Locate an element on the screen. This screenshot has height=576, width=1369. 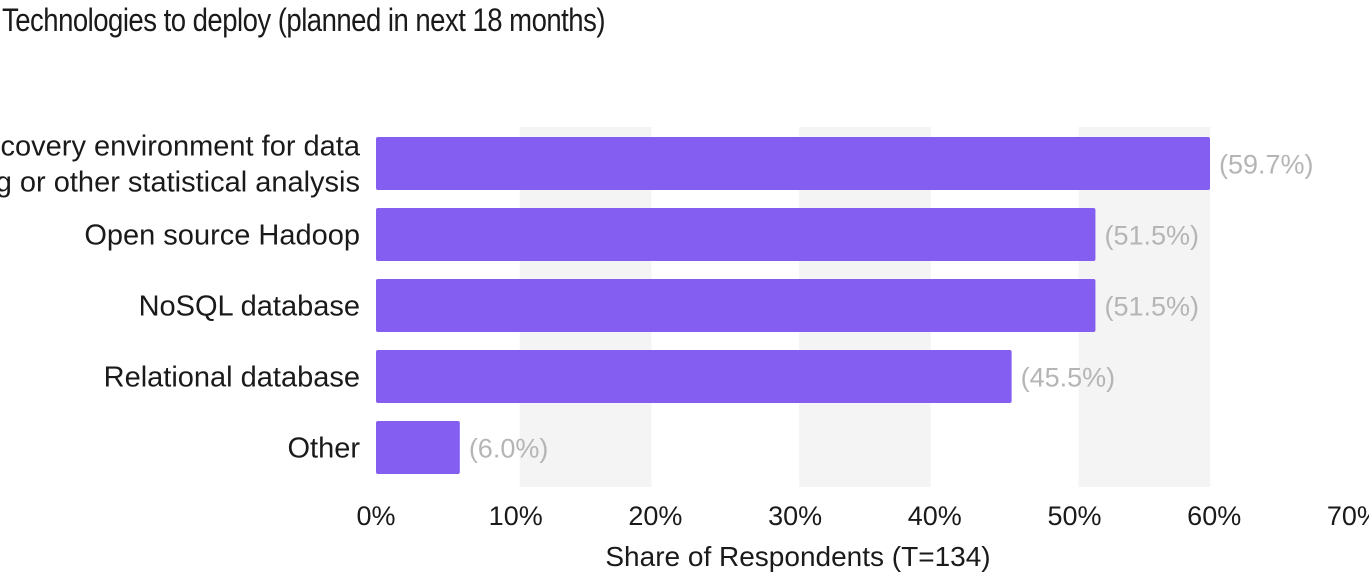
x-tick-label: 70% is located at coordinates (1348, 516).